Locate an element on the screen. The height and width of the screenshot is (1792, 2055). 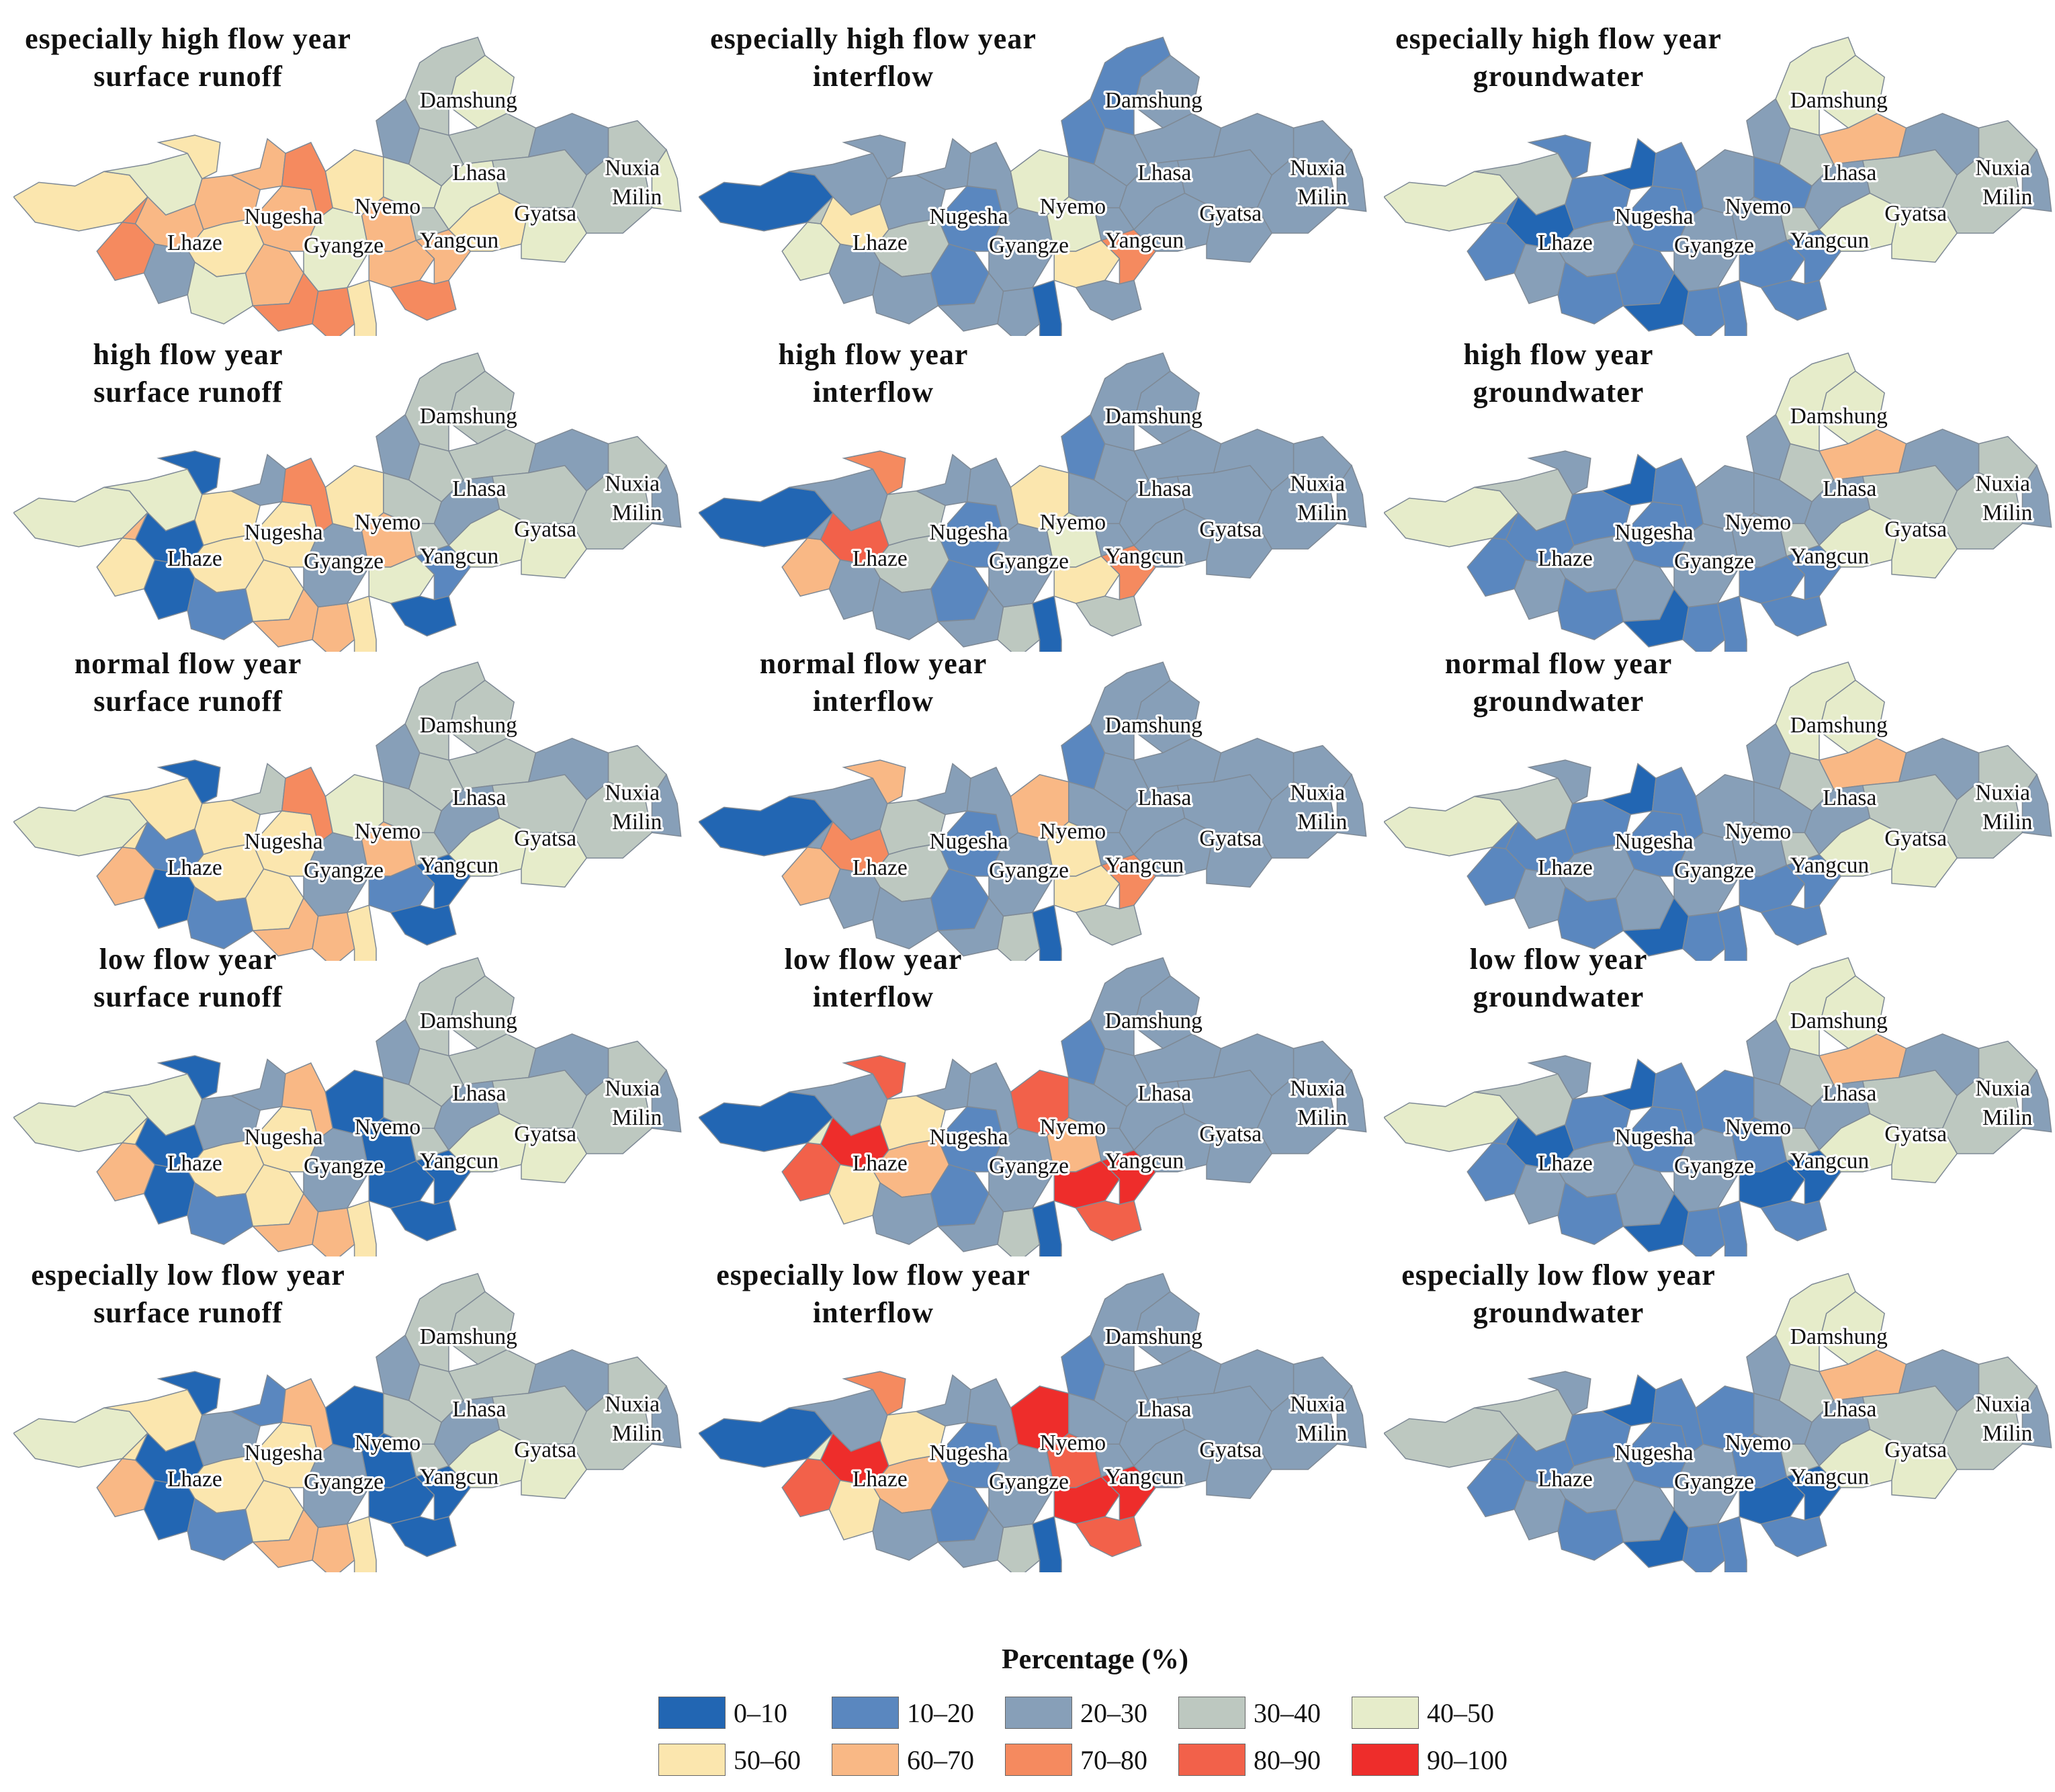
panel-title-year: especially low flow year is located at coordinates (188, 1274).